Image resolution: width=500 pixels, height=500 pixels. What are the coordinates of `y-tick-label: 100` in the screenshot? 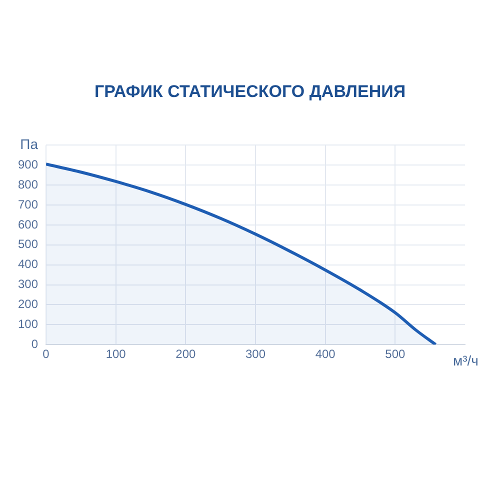 It's located at (28, 323).